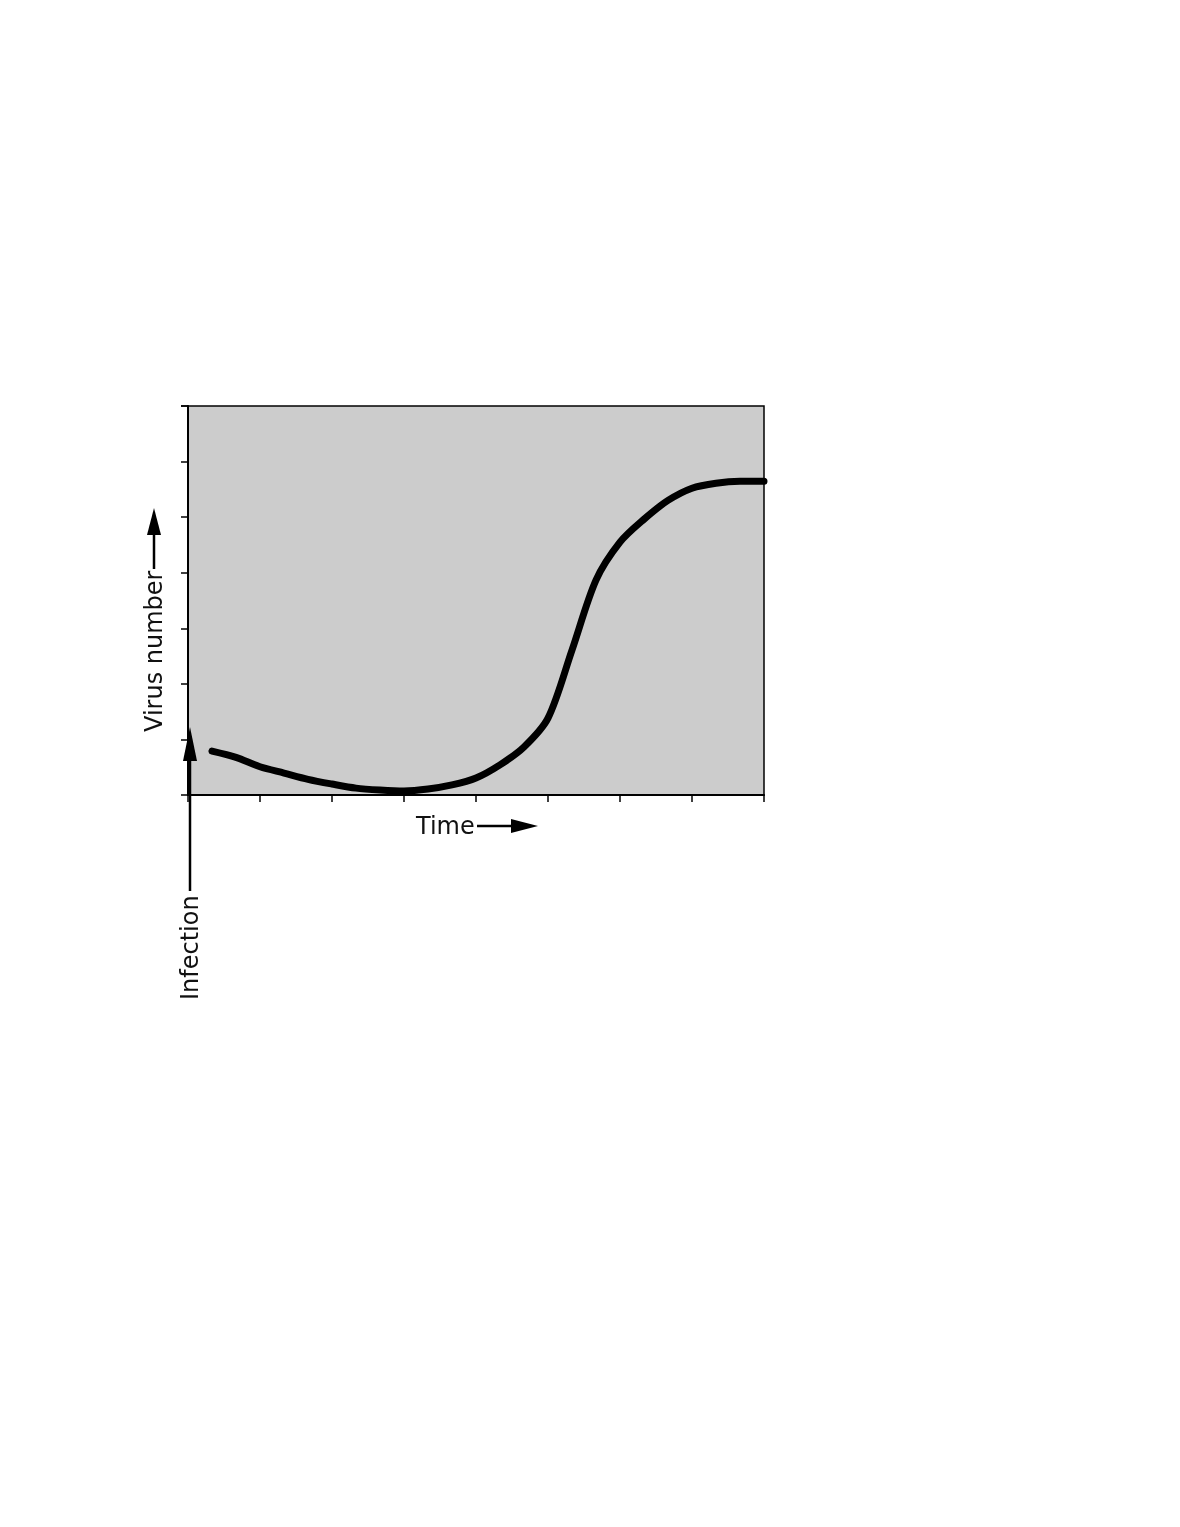 The width and height of the screenshot is (1180, 1527). I want to click on x-axis-title: Time, so click(445, 826).